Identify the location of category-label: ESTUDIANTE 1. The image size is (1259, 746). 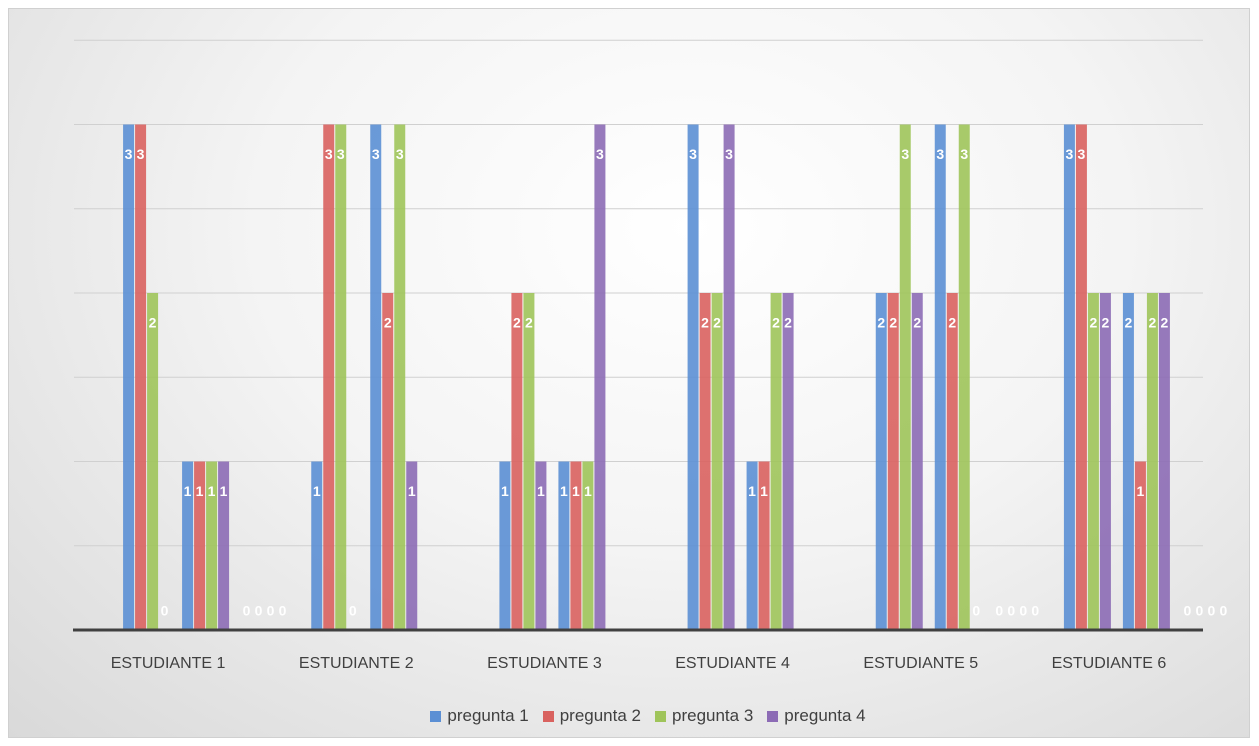
(168, 663).